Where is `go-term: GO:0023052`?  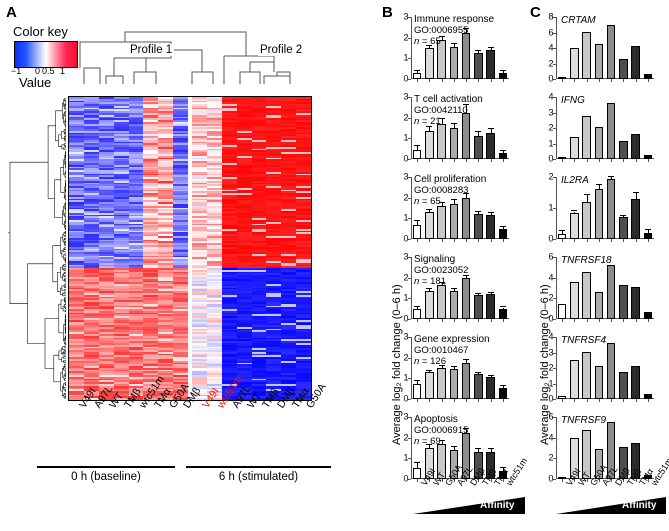 go-term: GO:0023052 is located at coordinates (441, 270).